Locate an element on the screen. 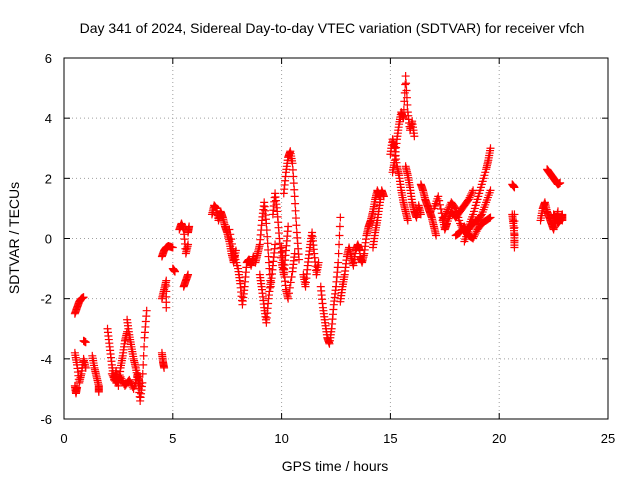 Image resolution: width=640 pixels, height=480 pixels. y-tick-label: 6 is located at coordinates (48, 58).